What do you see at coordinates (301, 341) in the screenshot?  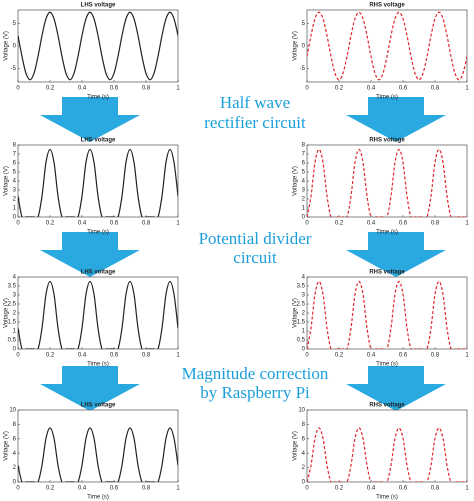 I see `y-tick-label: 0.5` at bounding box center [301, 341].